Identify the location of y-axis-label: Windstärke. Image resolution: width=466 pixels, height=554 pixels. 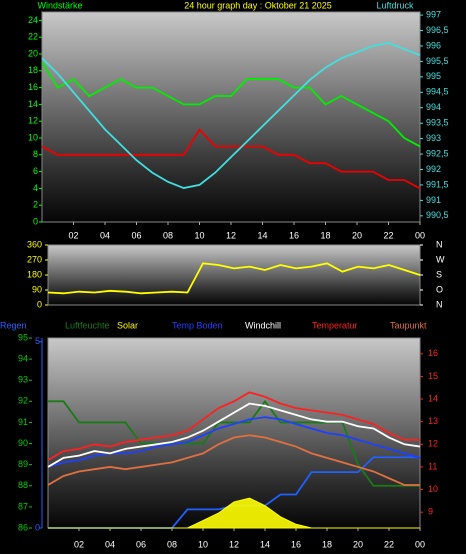
(59, 5).